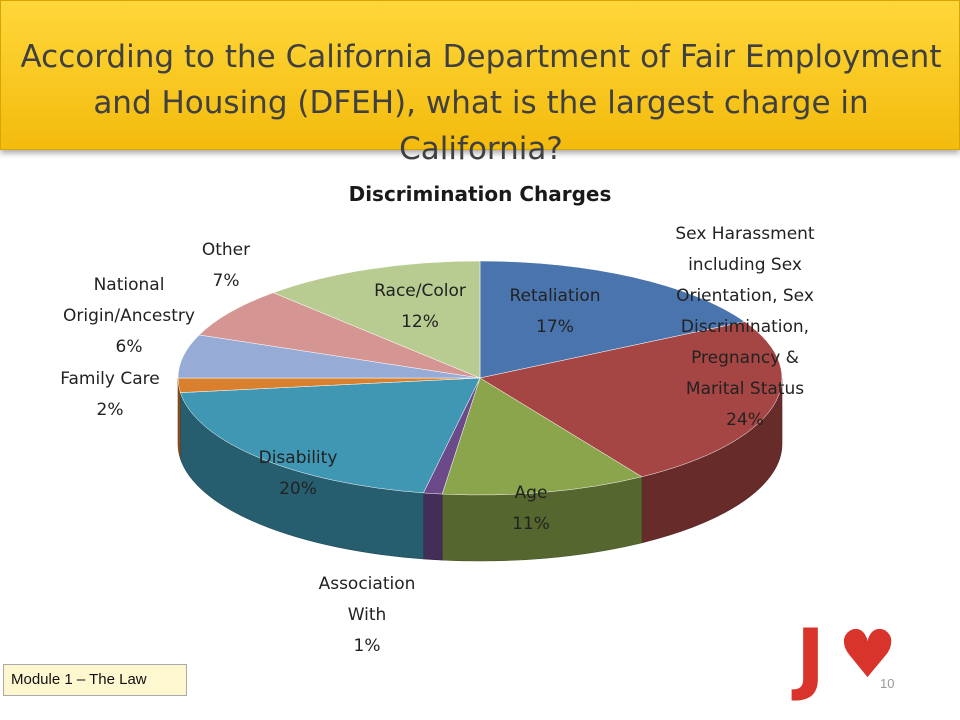 The image size is (960, 720). I want to click on logo-letter: J, so click(811, 659).